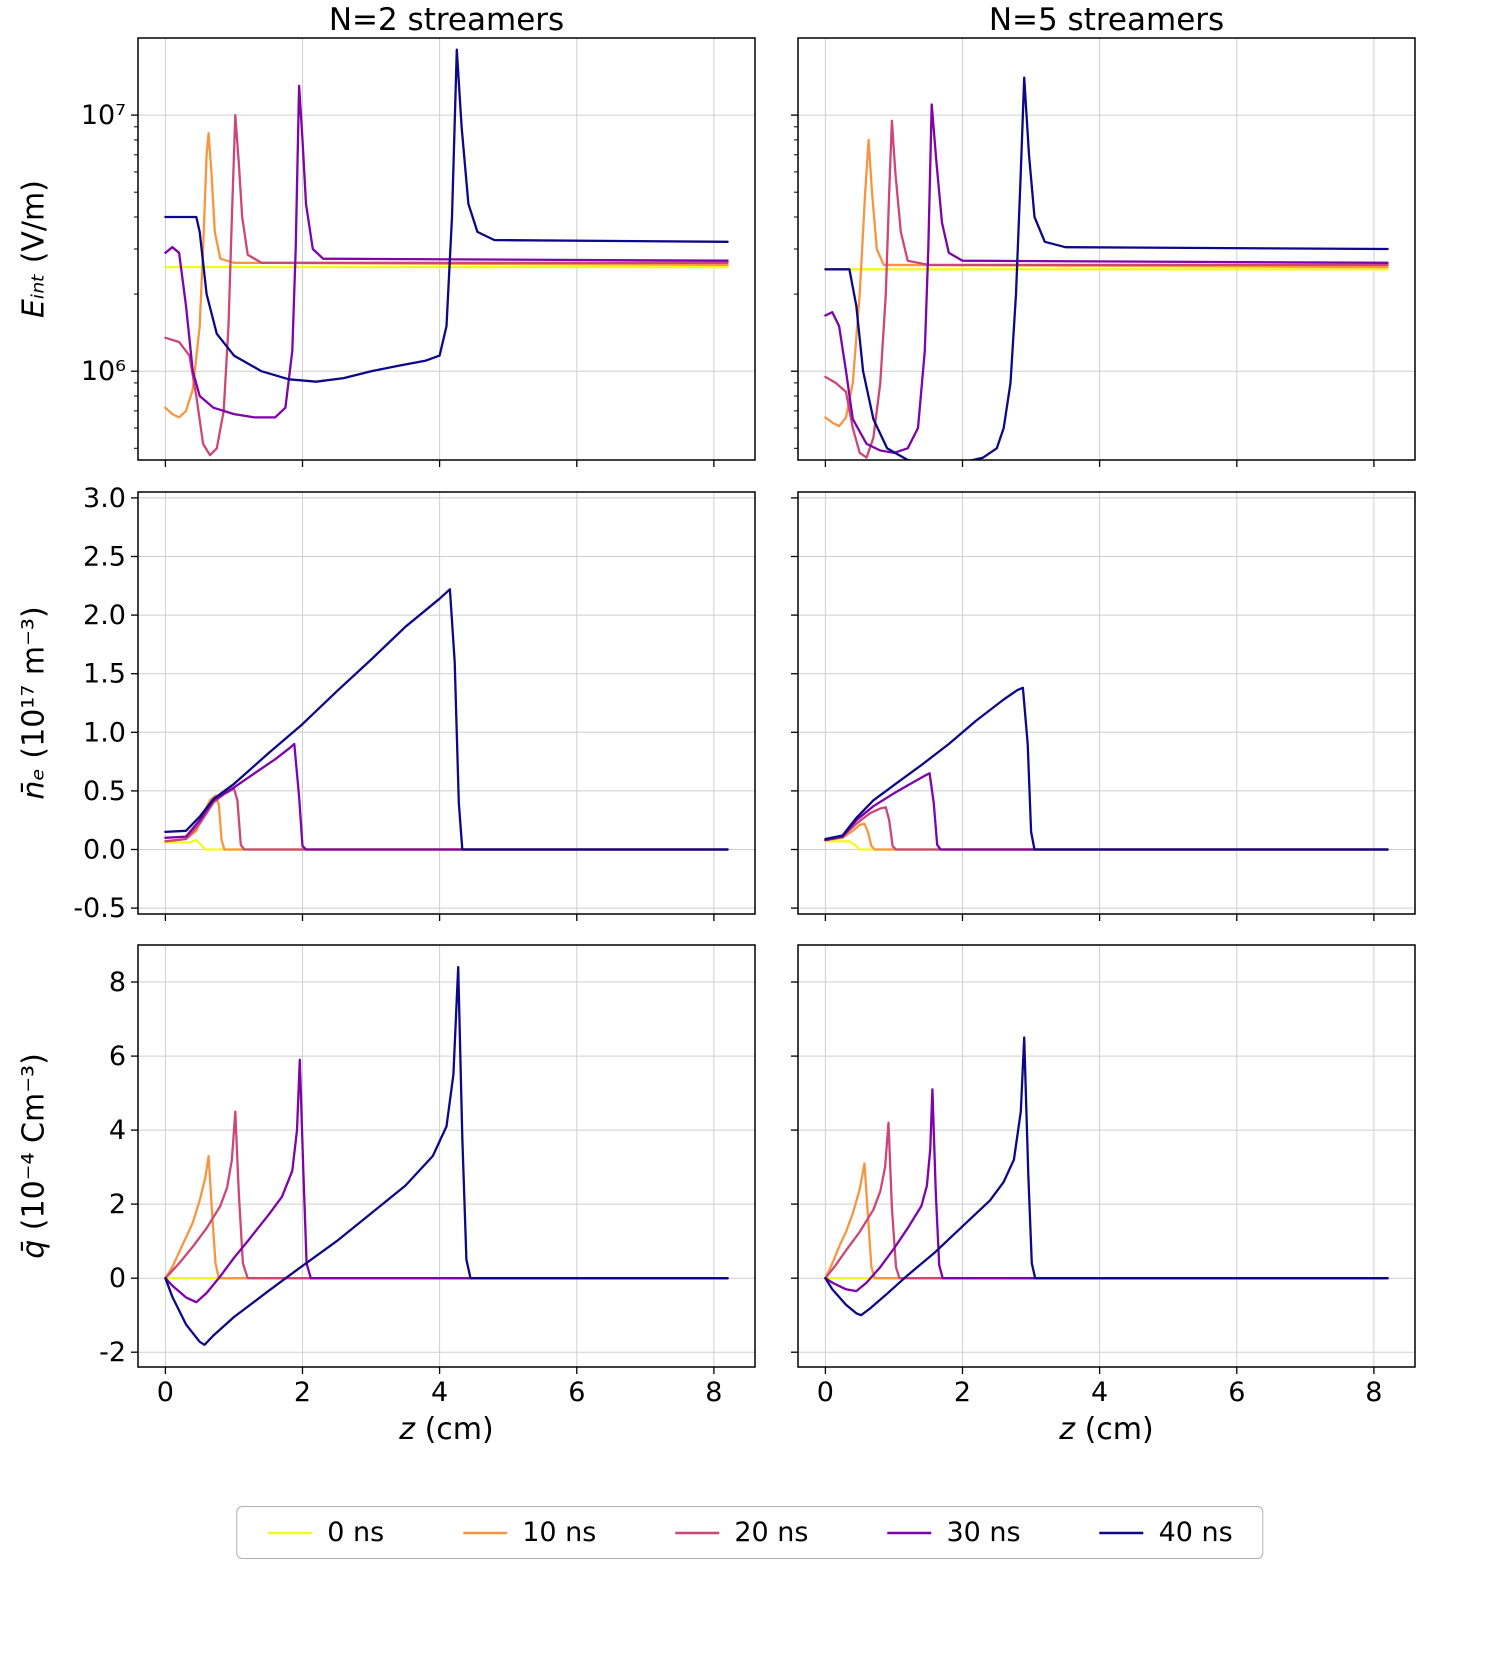  What do you see at coordinates (1114, 1429) in the screenshot?
I see `xlabel-right-unit: (cm)` at bounding box center [1114, 1429].